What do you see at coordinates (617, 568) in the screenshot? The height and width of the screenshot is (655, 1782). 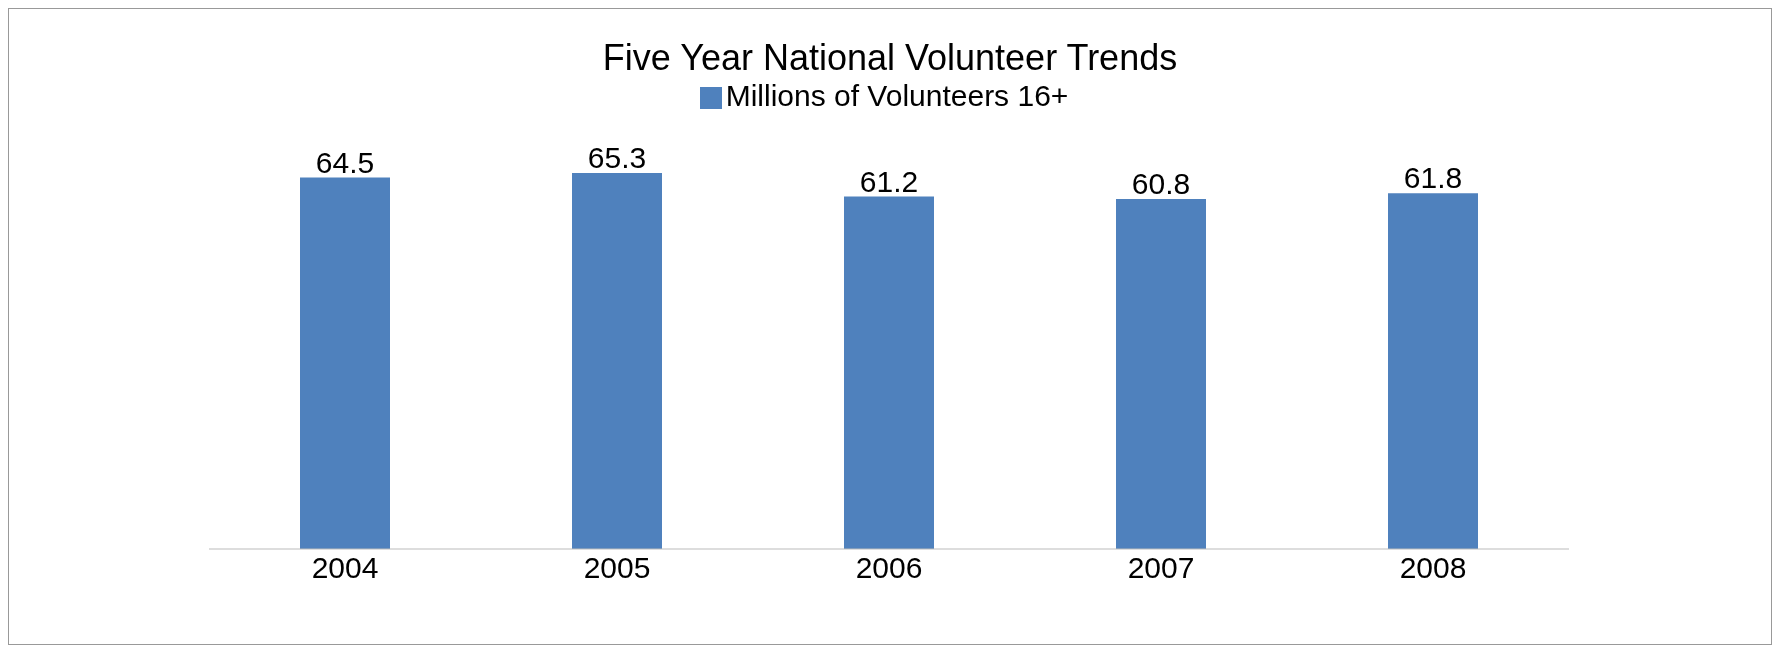 I see `x-tick-label: 2005` at bounding box center [617, 568].